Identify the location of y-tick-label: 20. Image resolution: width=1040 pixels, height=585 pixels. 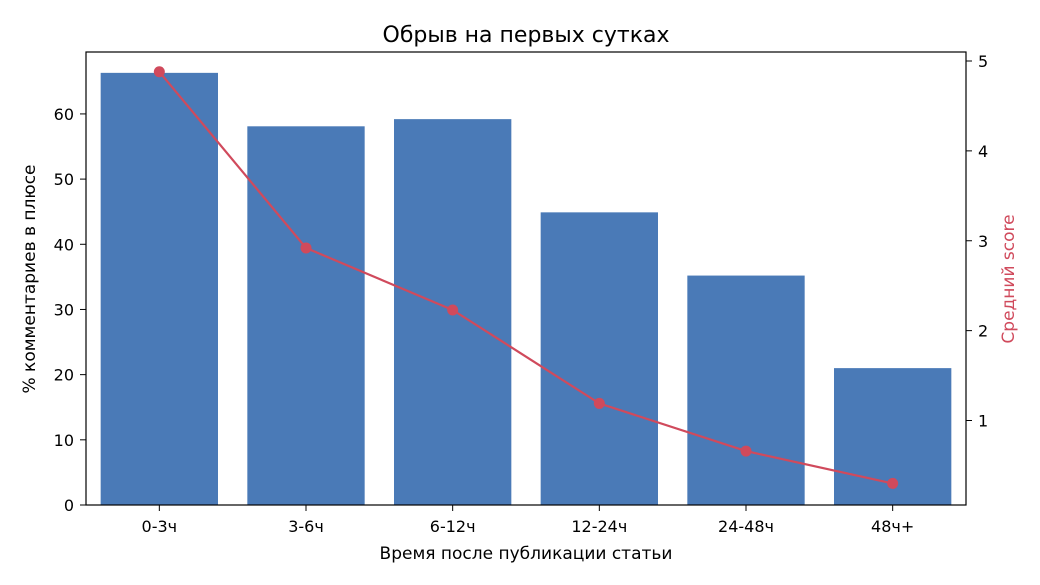
(64, 375).